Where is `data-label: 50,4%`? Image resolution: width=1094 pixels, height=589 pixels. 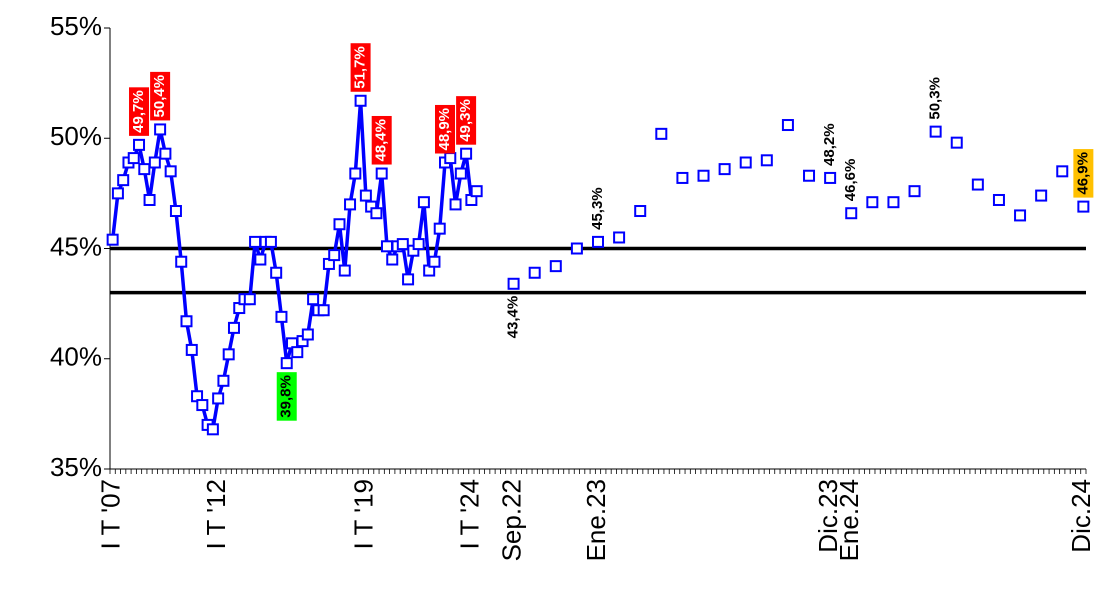 data-label: 50,4% is located at coordinates (159, 96).